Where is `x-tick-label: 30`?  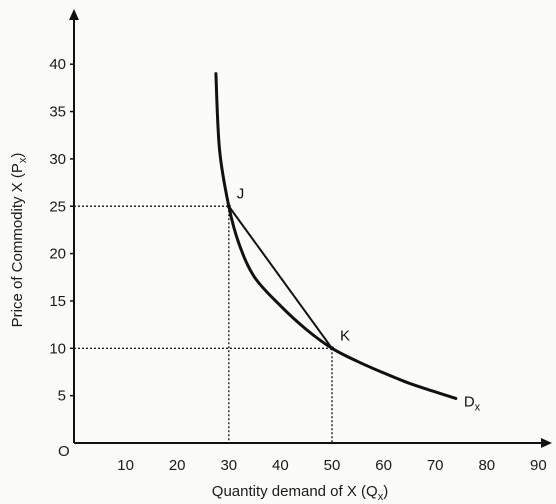 x-tick-label: 30 is located at coordinates (228, 465).